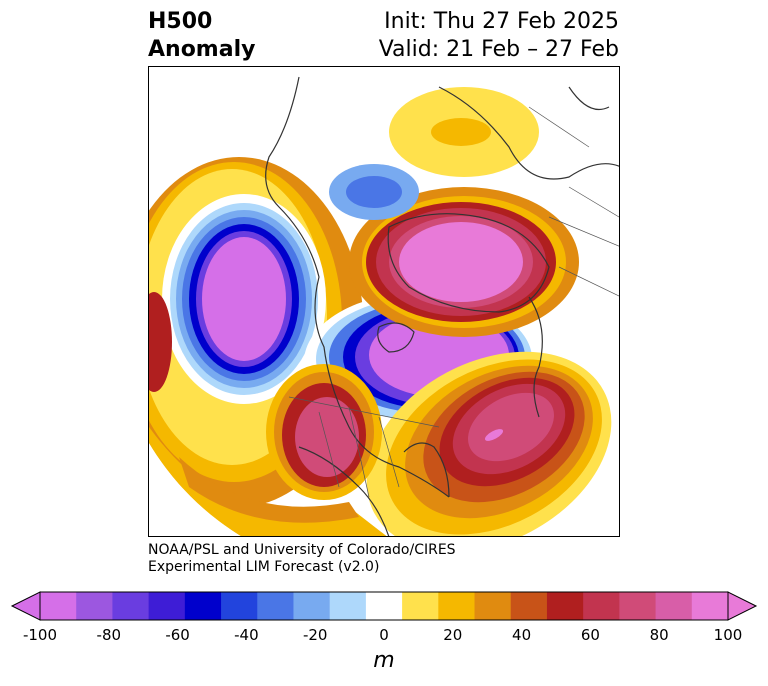 The image size is (768, 686). Describe the element at coordinates (256, 332) in the screenshot. I see `pacific-low` at that location.